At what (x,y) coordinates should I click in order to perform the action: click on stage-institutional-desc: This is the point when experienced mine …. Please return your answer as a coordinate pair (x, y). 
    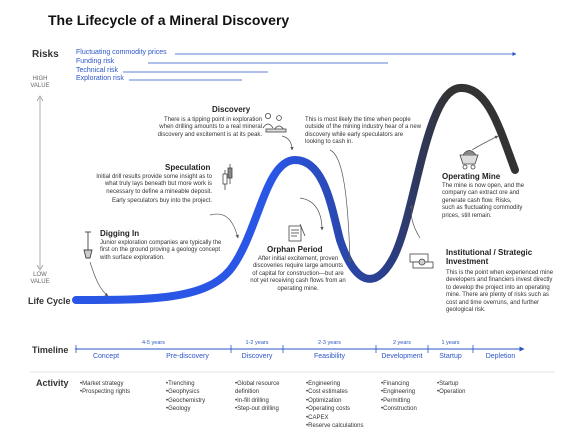
    Looking at the image, I should click on (500, 292).